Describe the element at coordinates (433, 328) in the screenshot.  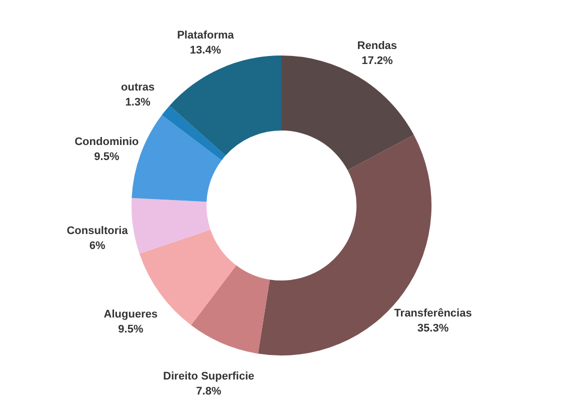
I see `data-label: 35.3%` at that location.